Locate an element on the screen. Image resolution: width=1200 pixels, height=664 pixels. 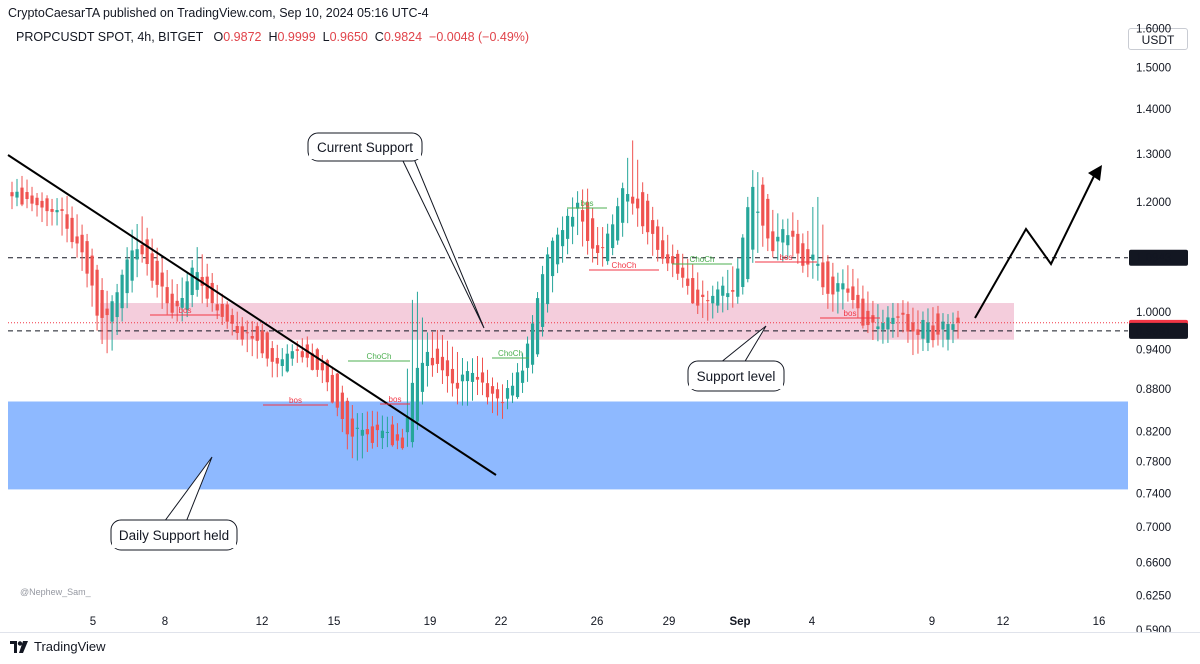
x-tick-label: 12 is located at coordinates (1003, 622).